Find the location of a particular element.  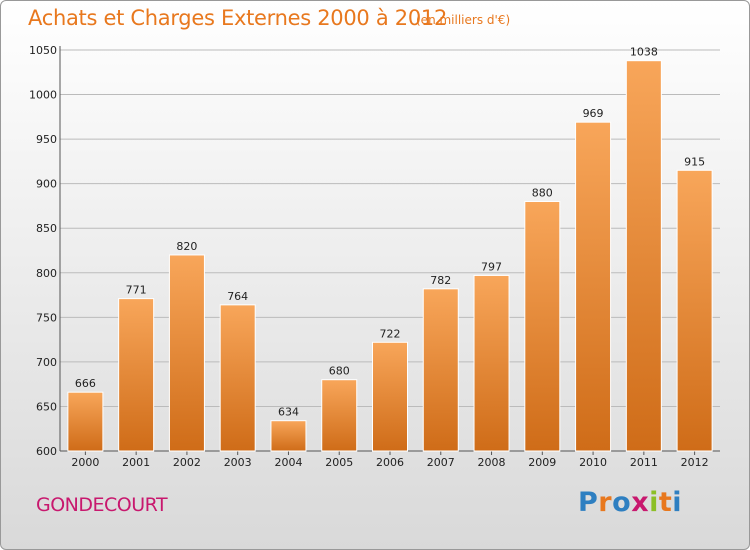

x-tick-label: 2008 is located at coordinates (492, 462).